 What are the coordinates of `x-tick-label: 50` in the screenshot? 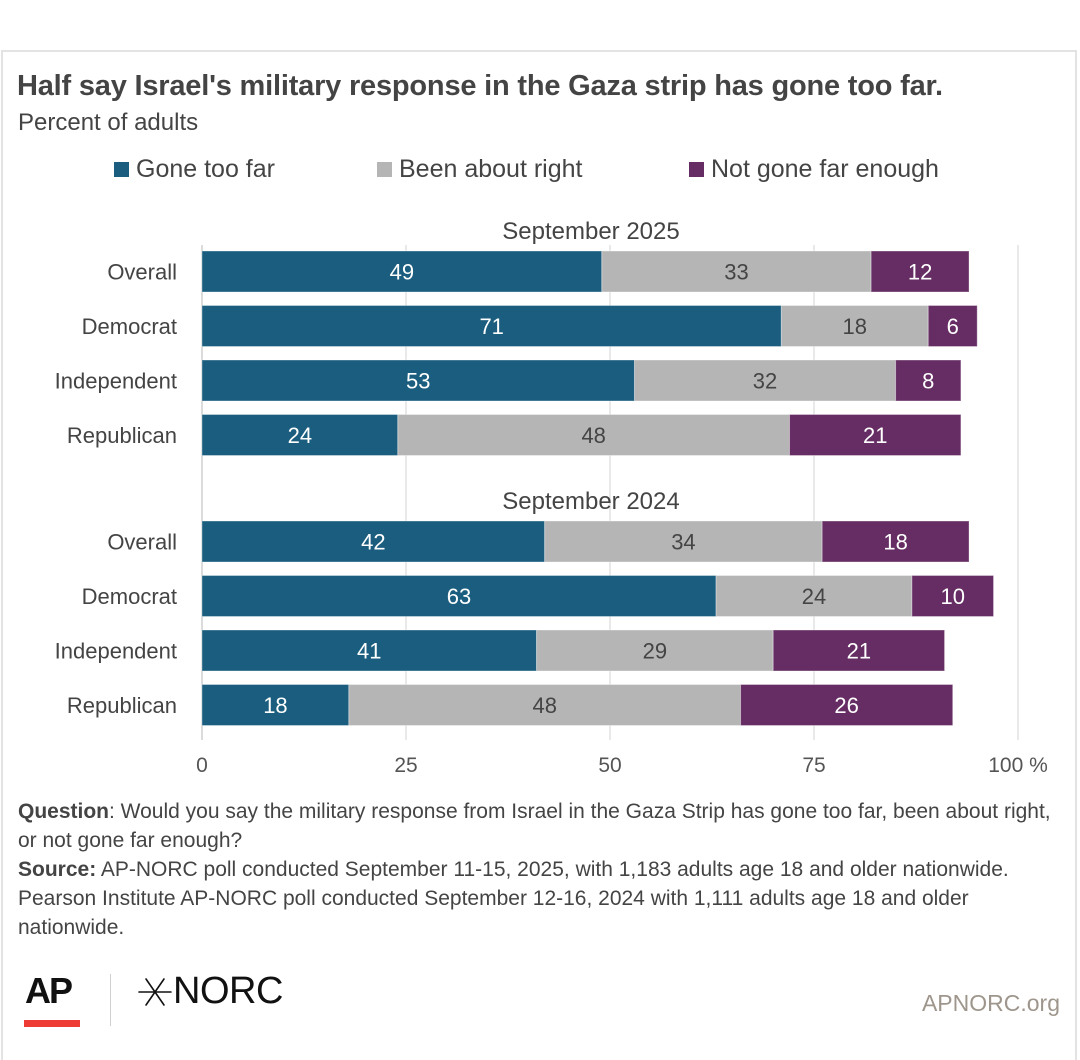 It's located at (609, 765).